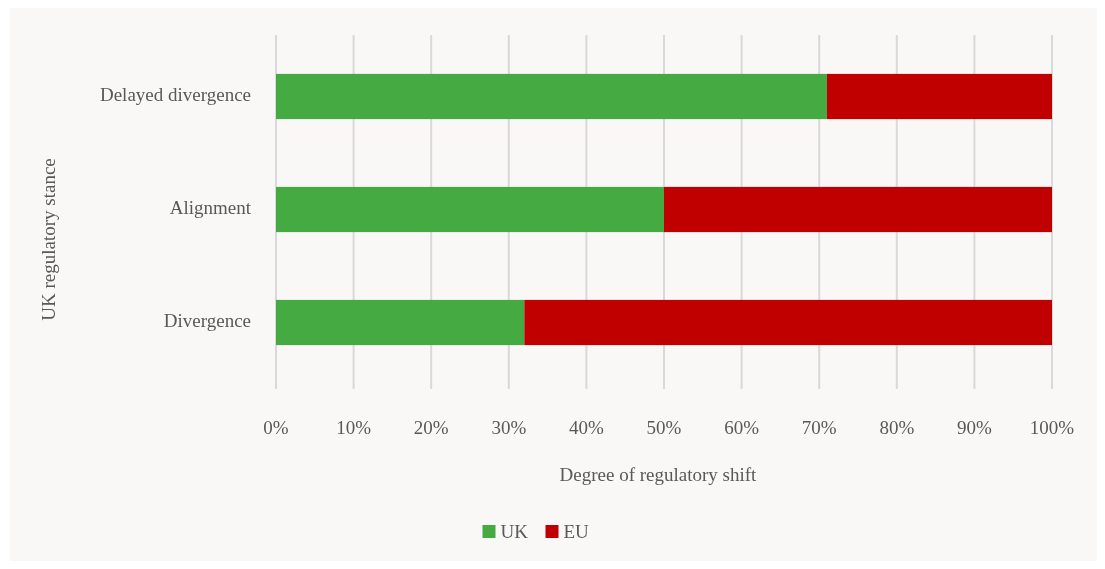  Describe the element at coordinates (431, 427) in the screenshot. I see `x-tick-label: 20%` at that location.